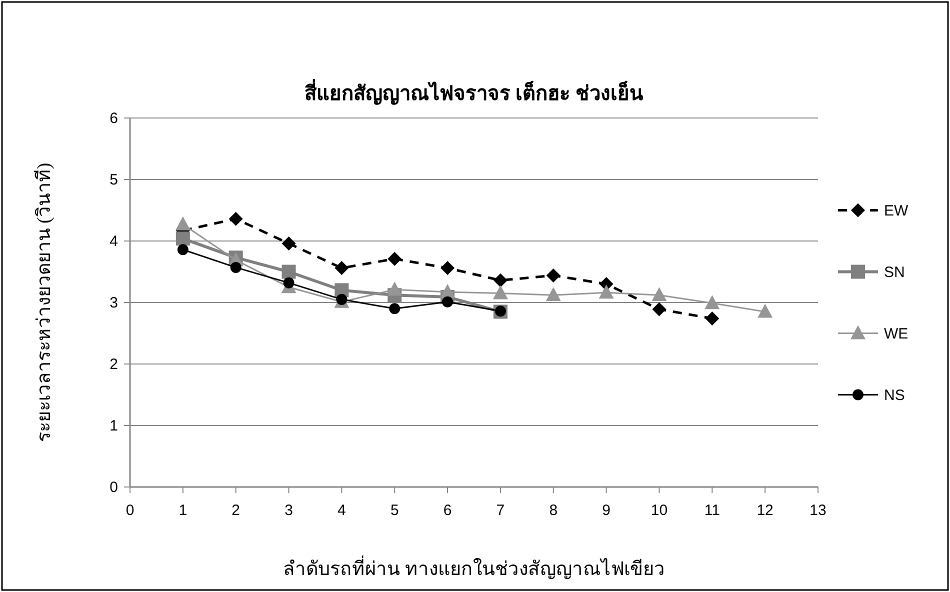 This screenshot has height=592, width=950. Describe the element at coordinates (114, 303) in the screenshot. I see `y-tick-label: 3` at that location.